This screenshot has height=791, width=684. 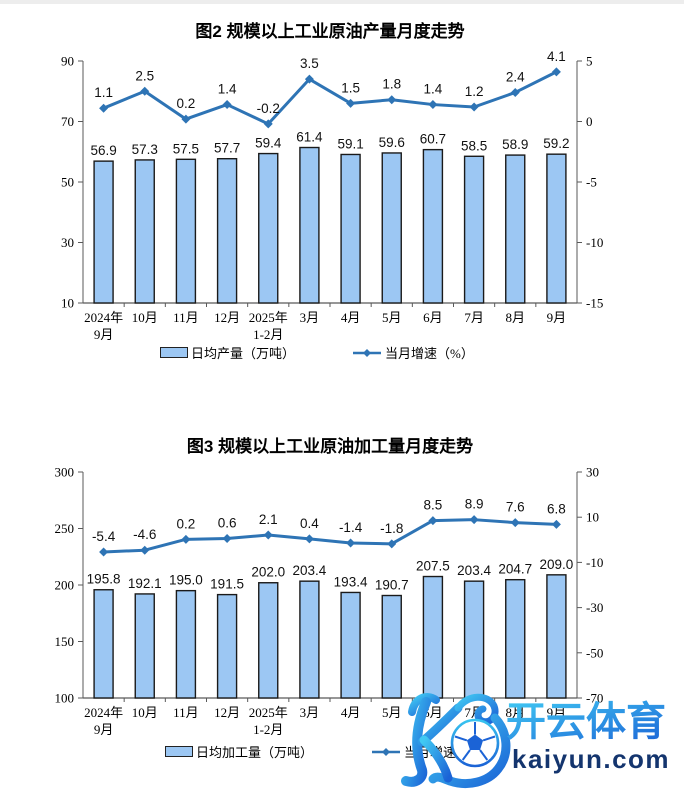 What do you see at coordinates (474, 91) in the screenshot?
I see `line-label: 1.2` at bounding box center [474, 91].